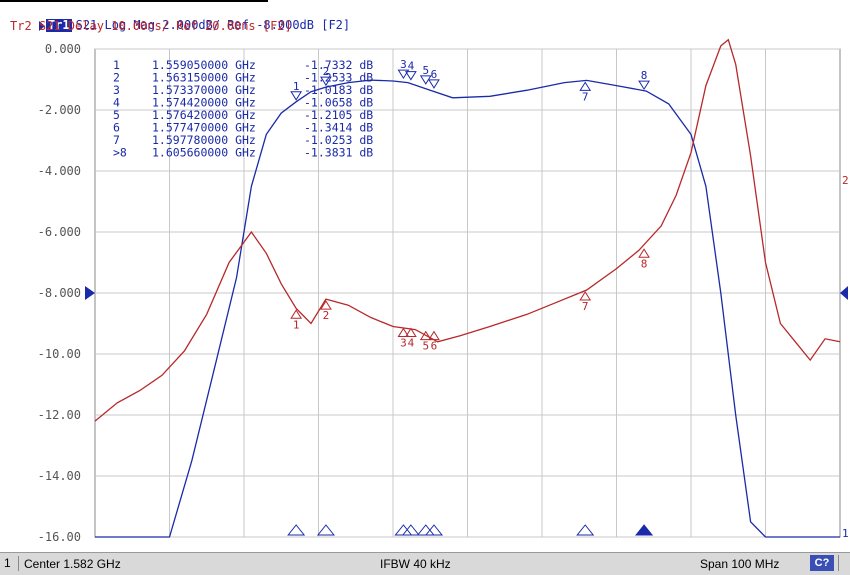 This screenshot has height=575, width=850. What do you see at coordinates (59, 415) in the screenshot?
I see `y-tick-label: -12.00` at bounding box center [59, 415].